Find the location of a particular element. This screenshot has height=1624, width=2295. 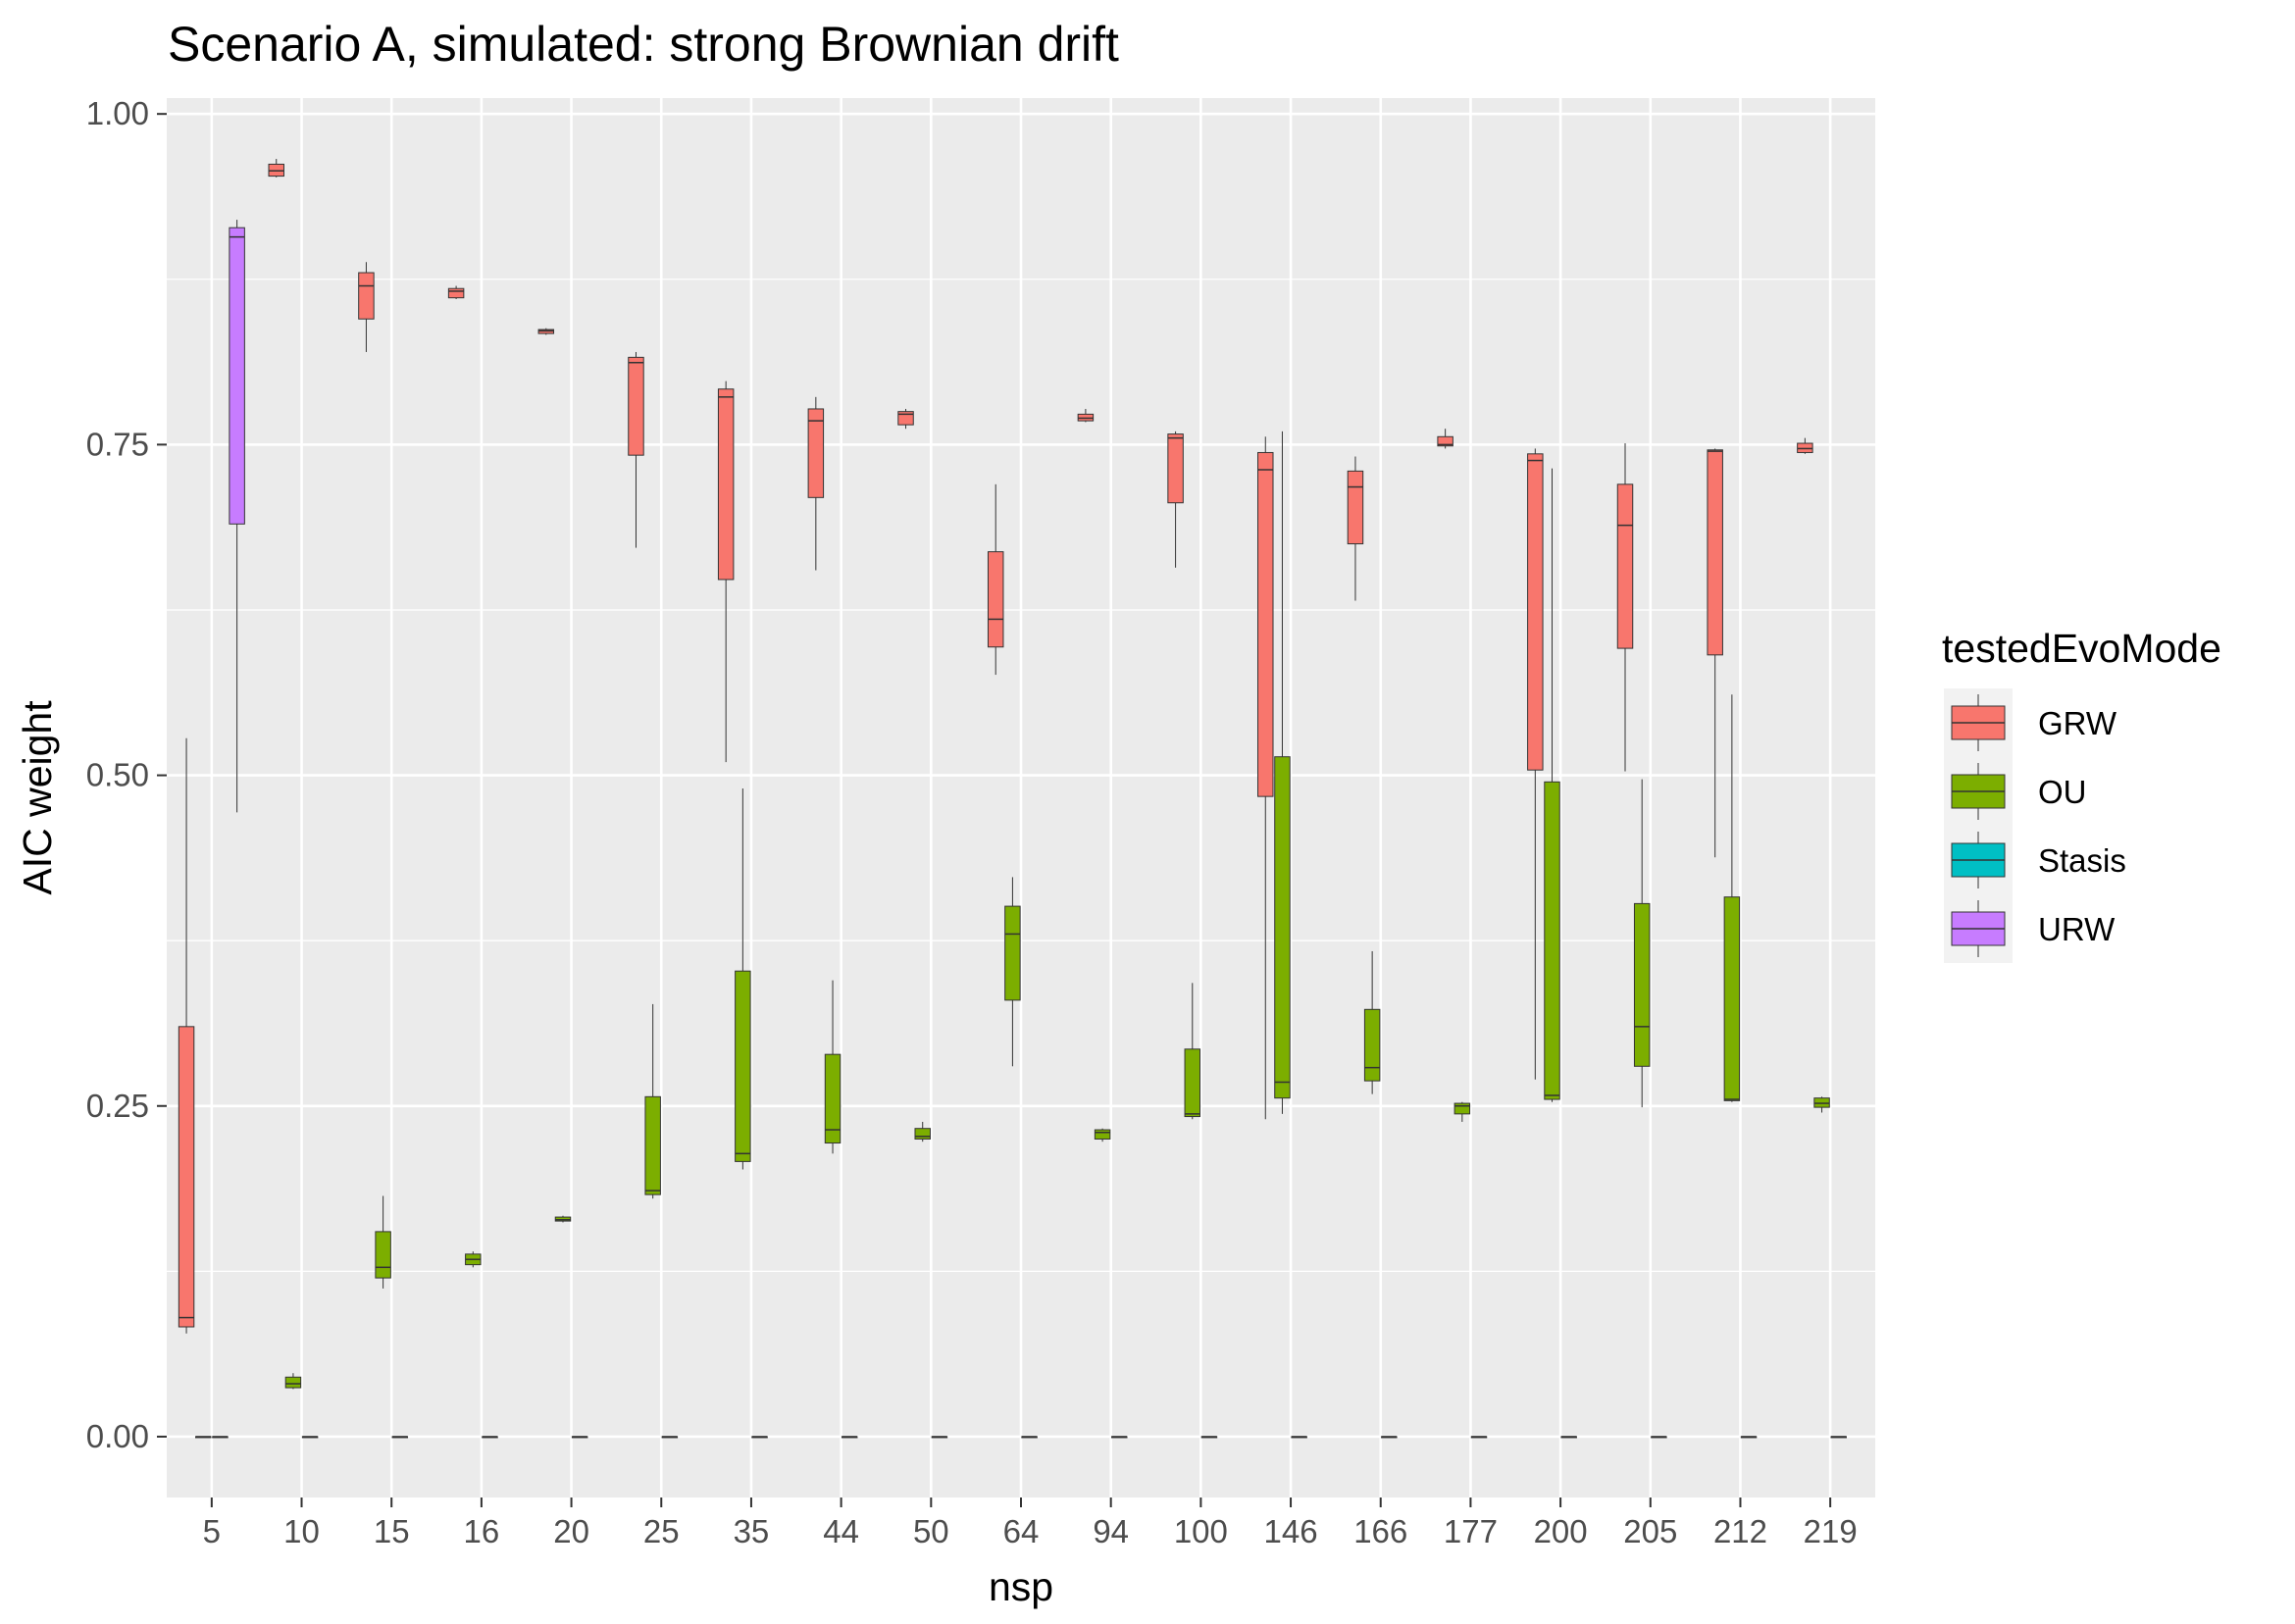

x-tick-label: 35 is located at coordinates (752, 1531).